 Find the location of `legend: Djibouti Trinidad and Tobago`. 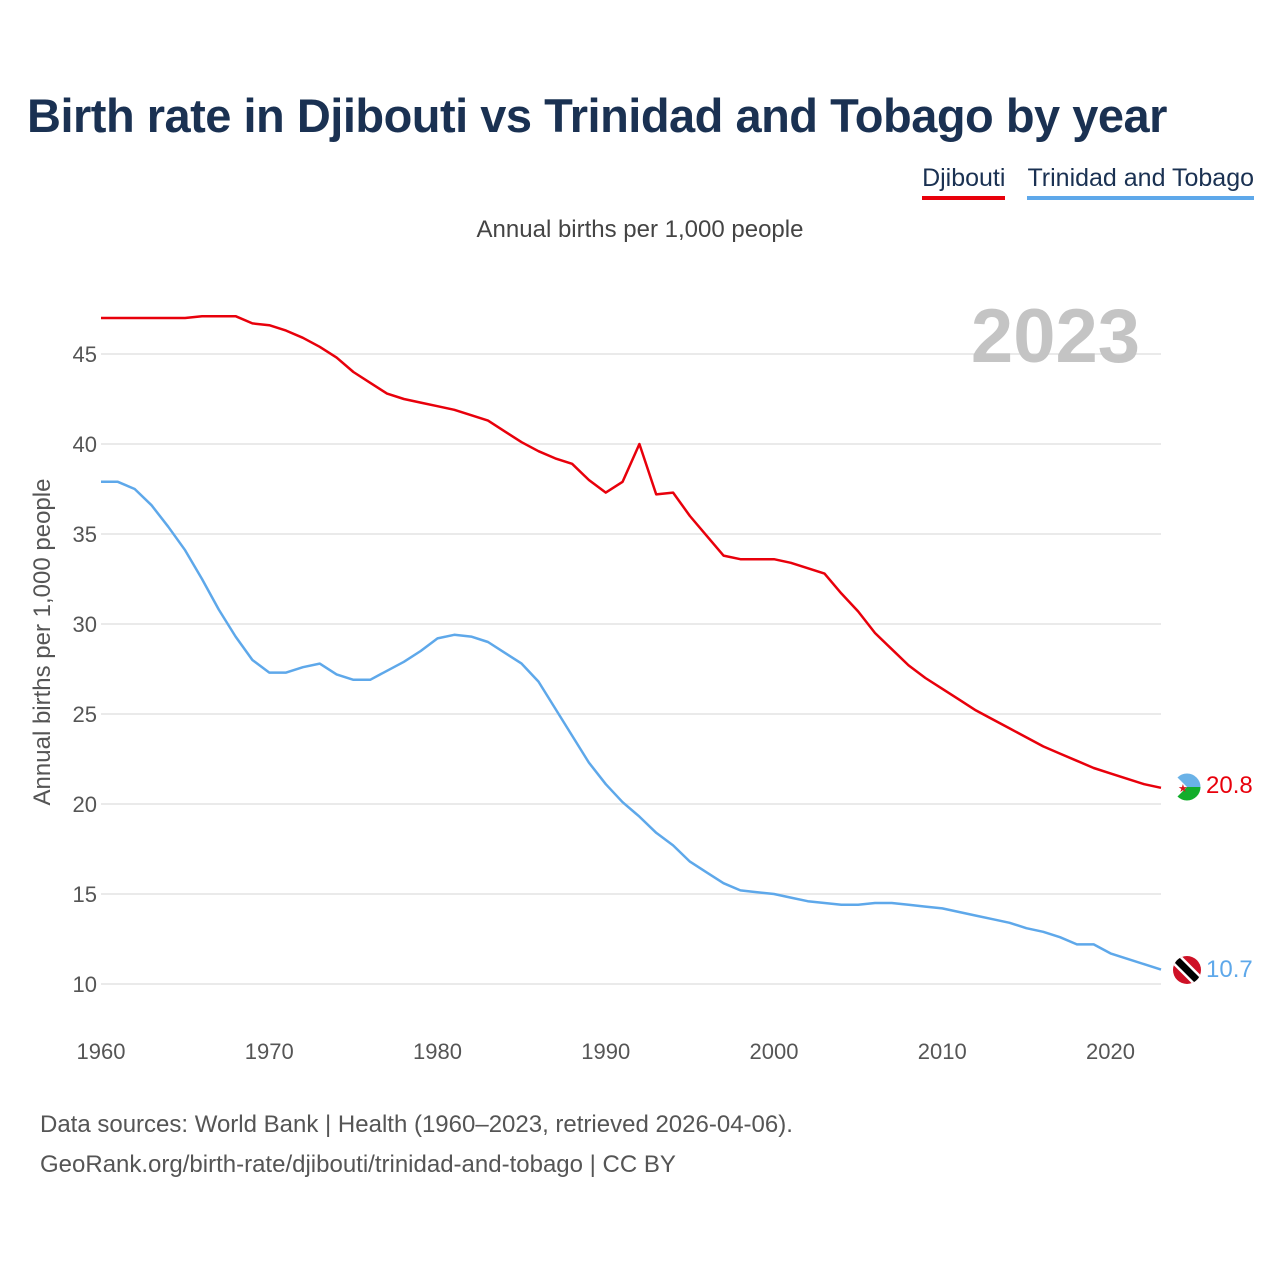

legend: Djibouti Trinidad and Tobago is located at coordinates (1088, 182).